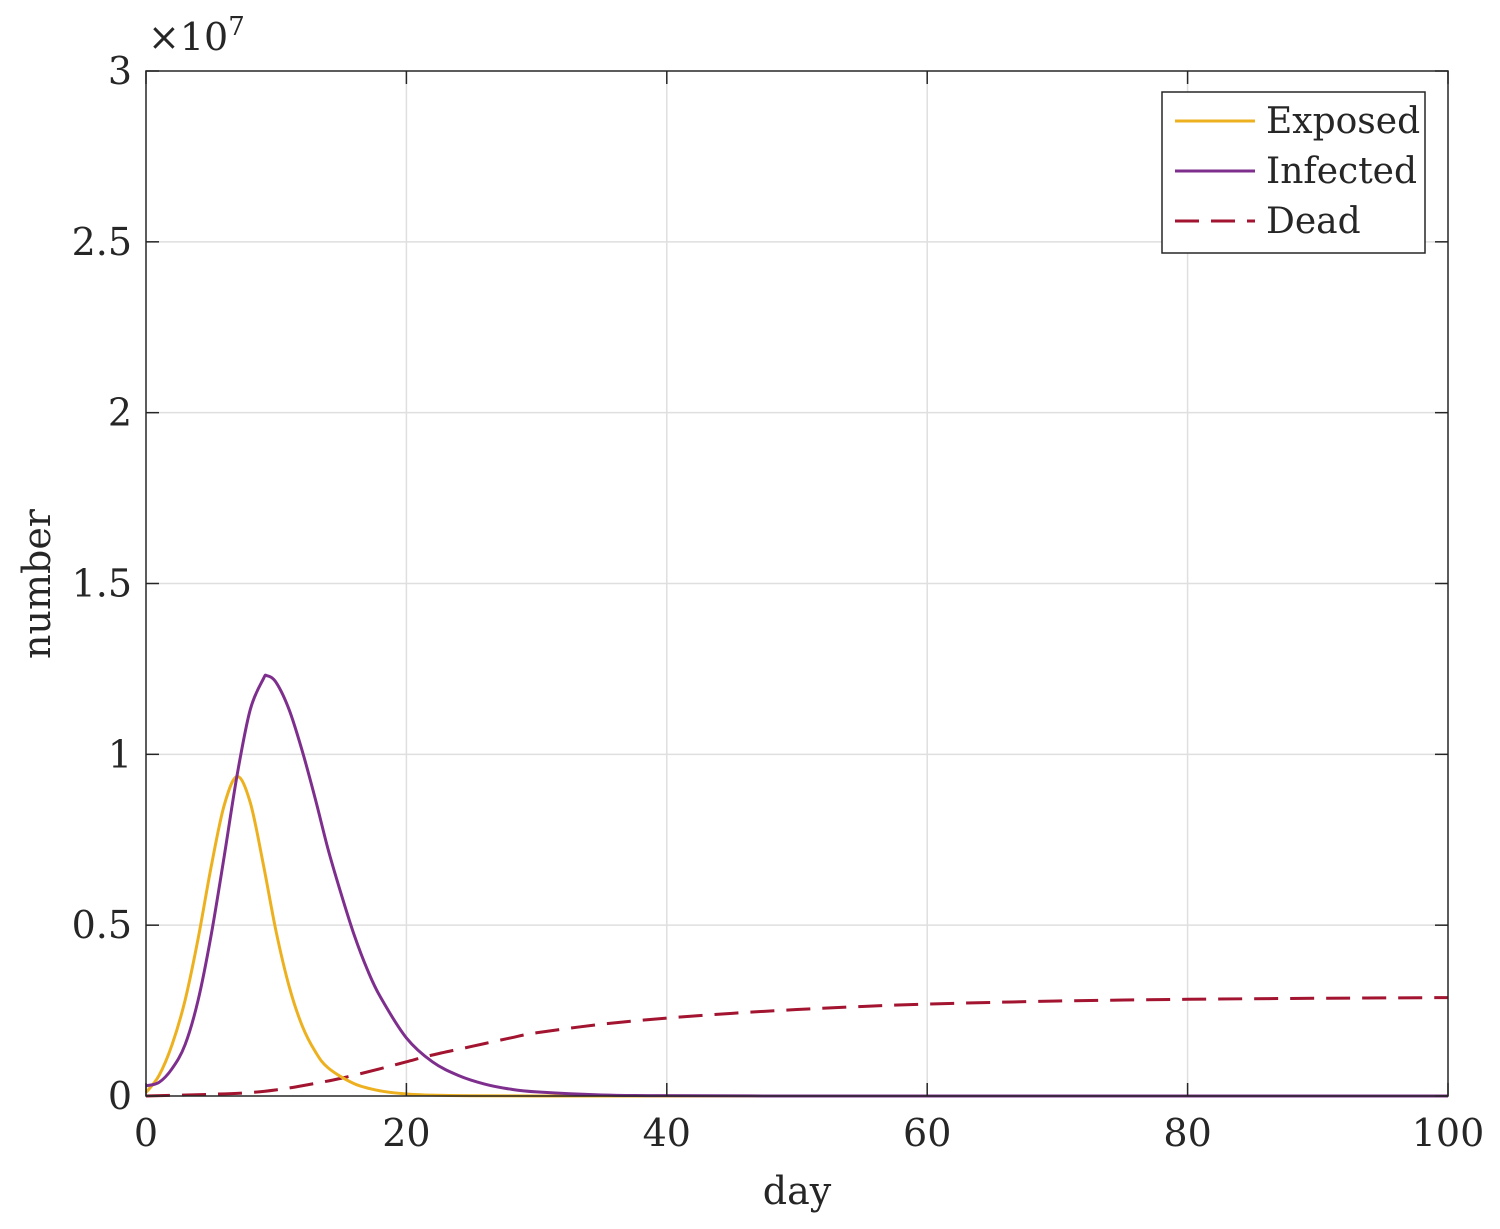 This screenshot has width=1500, height=1229. Describe the element at coordinates (37, 583) in the screenshot. I see `y-axis-label: number` at that location.